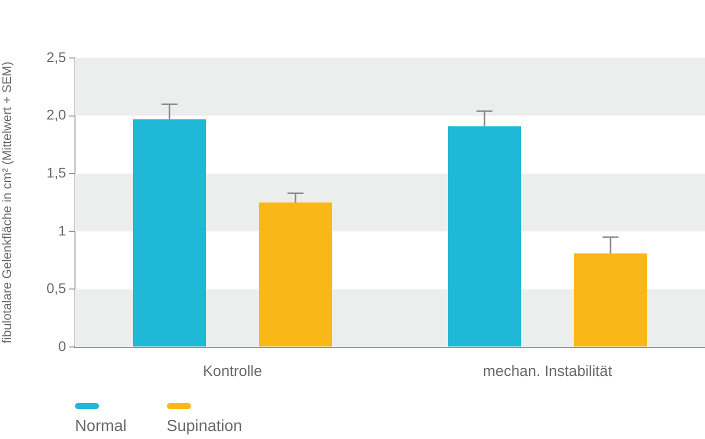  Describe the element at coordinates (62, 230) in the screenshot. I see `y-tick-label: 1` at that location.